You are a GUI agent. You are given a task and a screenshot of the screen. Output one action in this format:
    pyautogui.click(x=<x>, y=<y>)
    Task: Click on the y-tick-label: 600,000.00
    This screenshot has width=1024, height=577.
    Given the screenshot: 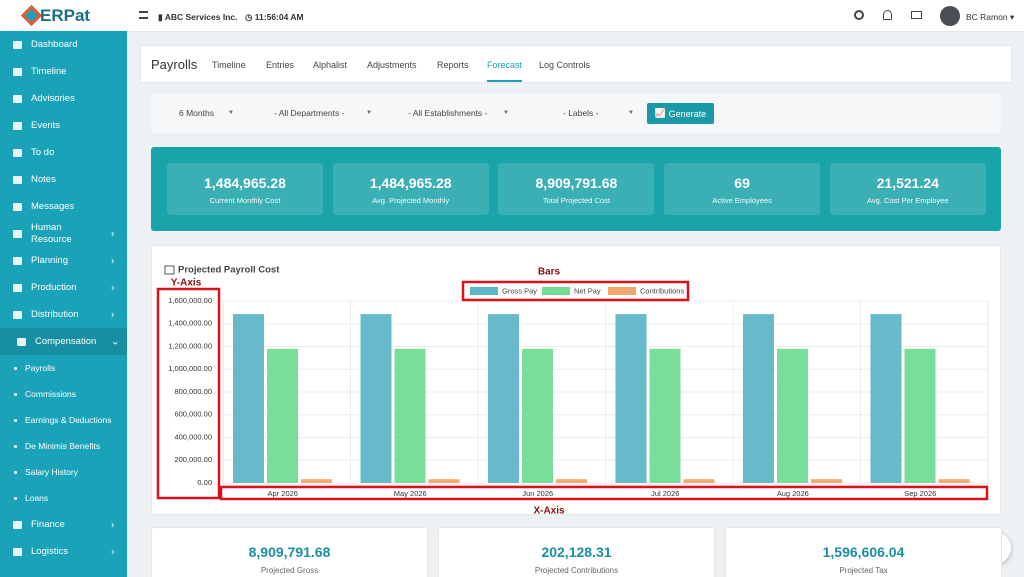 What is the action you would take?
    pyautogui.click(x=193, y=414)
    